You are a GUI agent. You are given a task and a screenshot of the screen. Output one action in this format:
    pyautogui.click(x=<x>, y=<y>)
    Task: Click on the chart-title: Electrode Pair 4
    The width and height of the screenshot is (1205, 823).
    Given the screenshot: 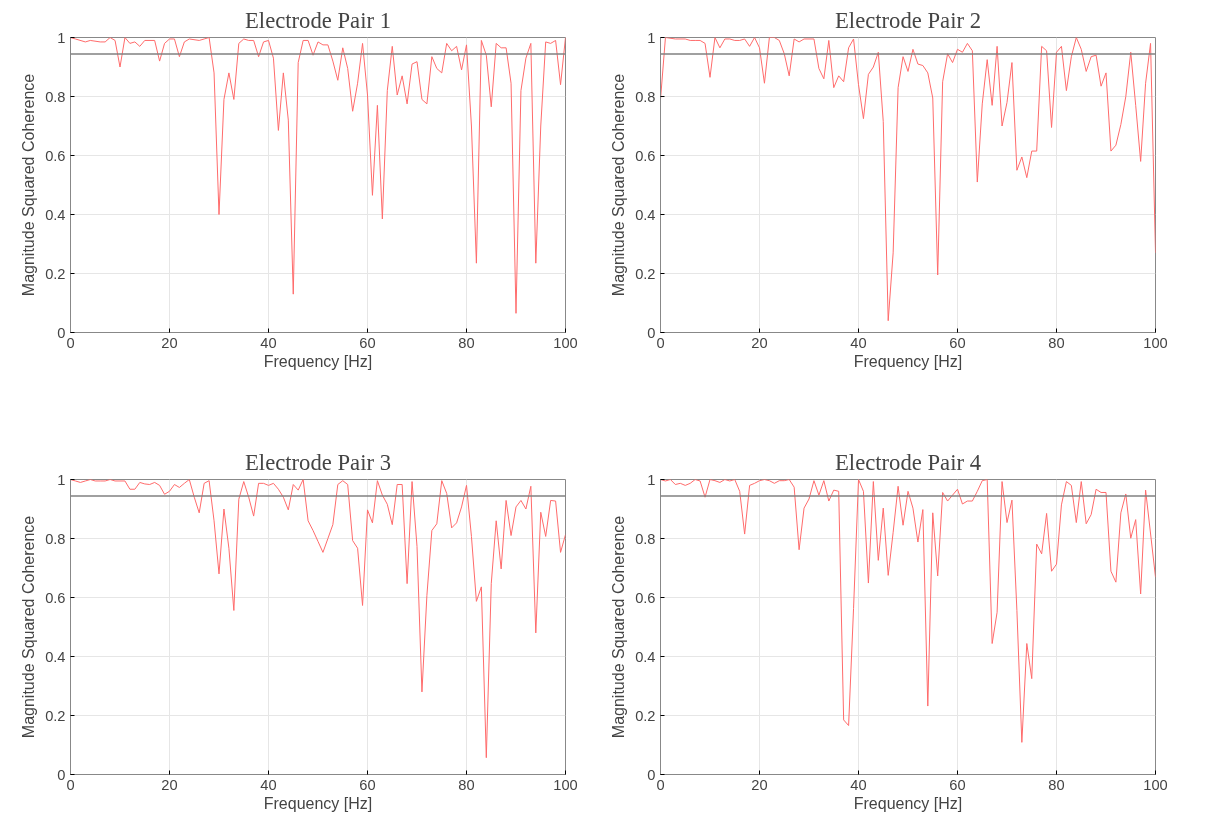 What is the action you would take?
    pyautogui.click(x=908, y=462)
    